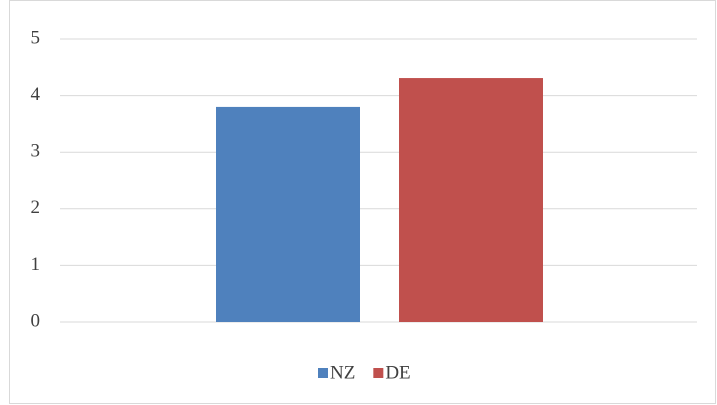 The image size is (717, 405). Describe the element at coordinates (36, 207) in the screenshot. I see `y-tick-label: 2` at that location.